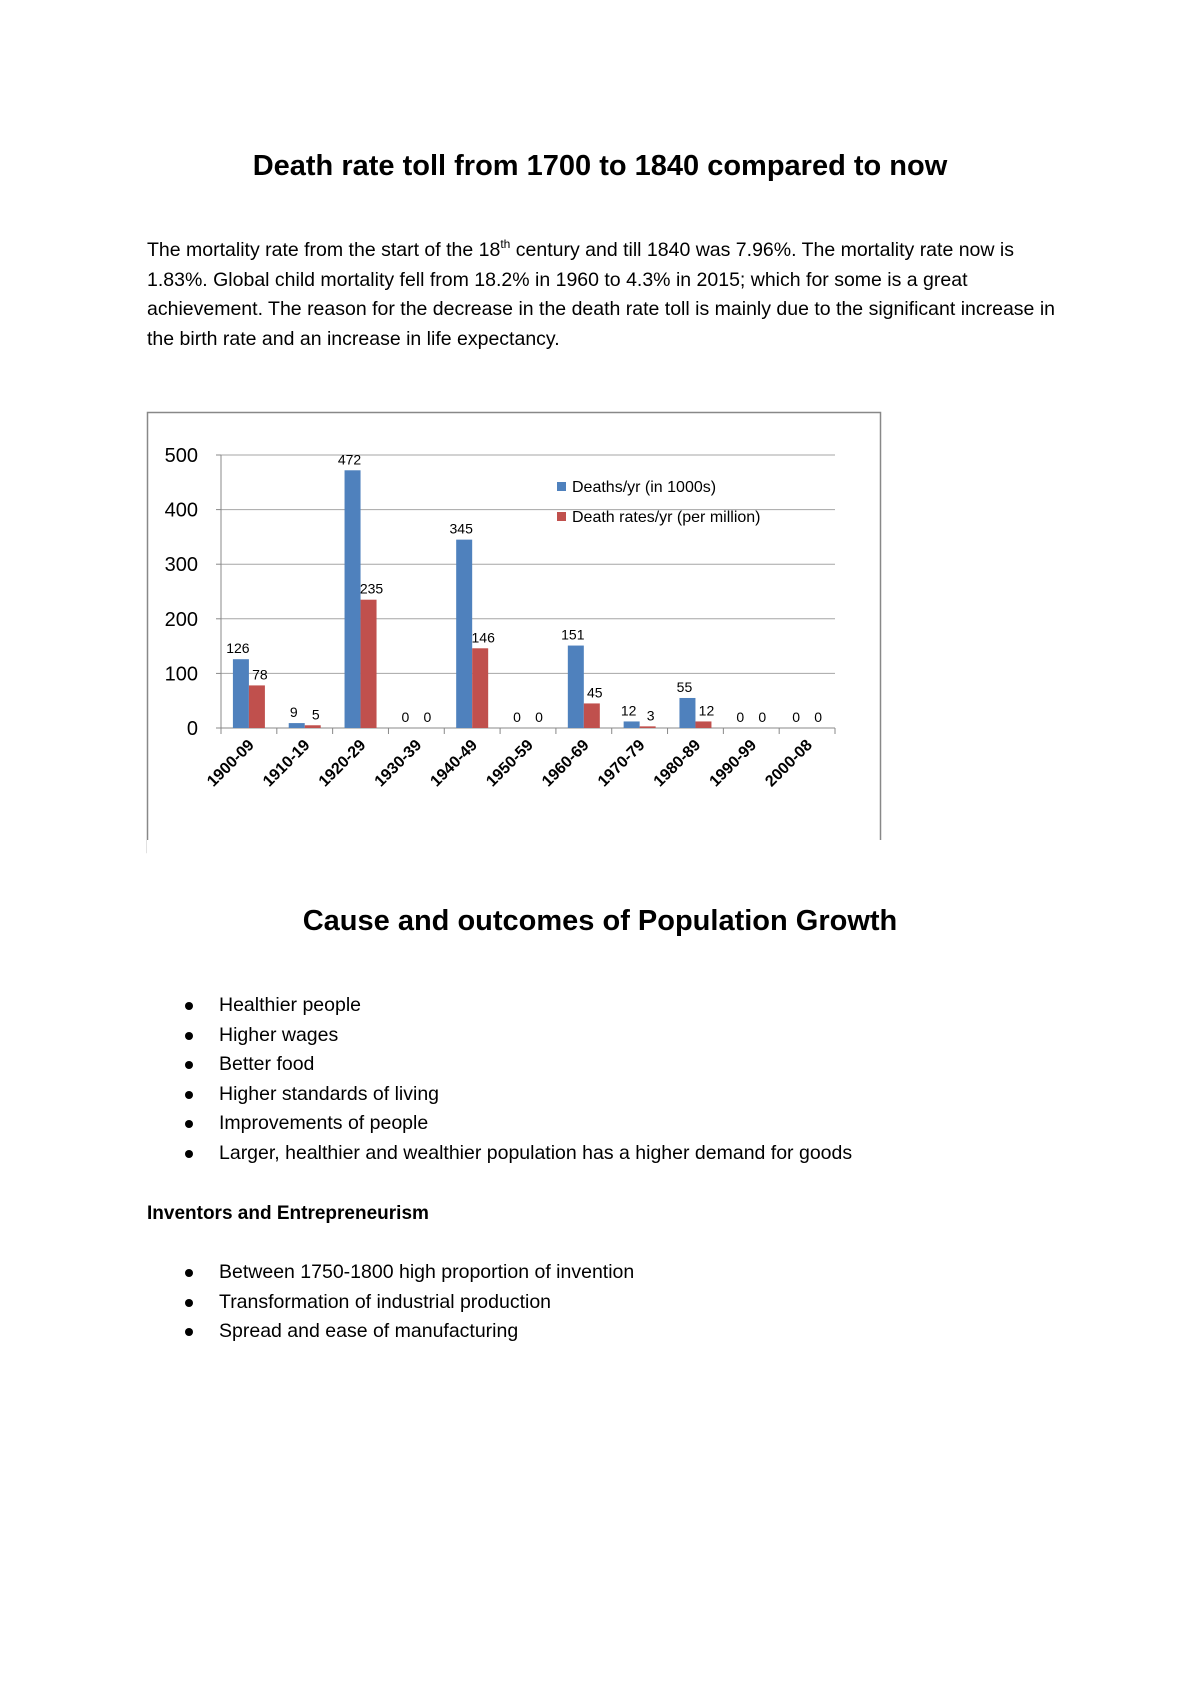  What do you see at coordinates (462, 529) in the screenshot?
I see `data-label: 345` at bounding box center [462, 529].